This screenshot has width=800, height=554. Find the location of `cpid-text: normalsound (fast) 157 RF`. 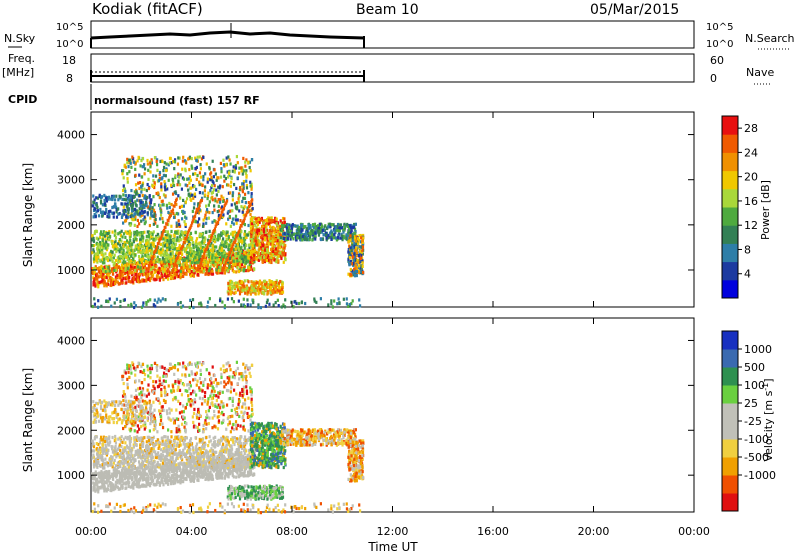

cpid-text: normalsound (fast) 157 RF is located at coordinates (177, 100).